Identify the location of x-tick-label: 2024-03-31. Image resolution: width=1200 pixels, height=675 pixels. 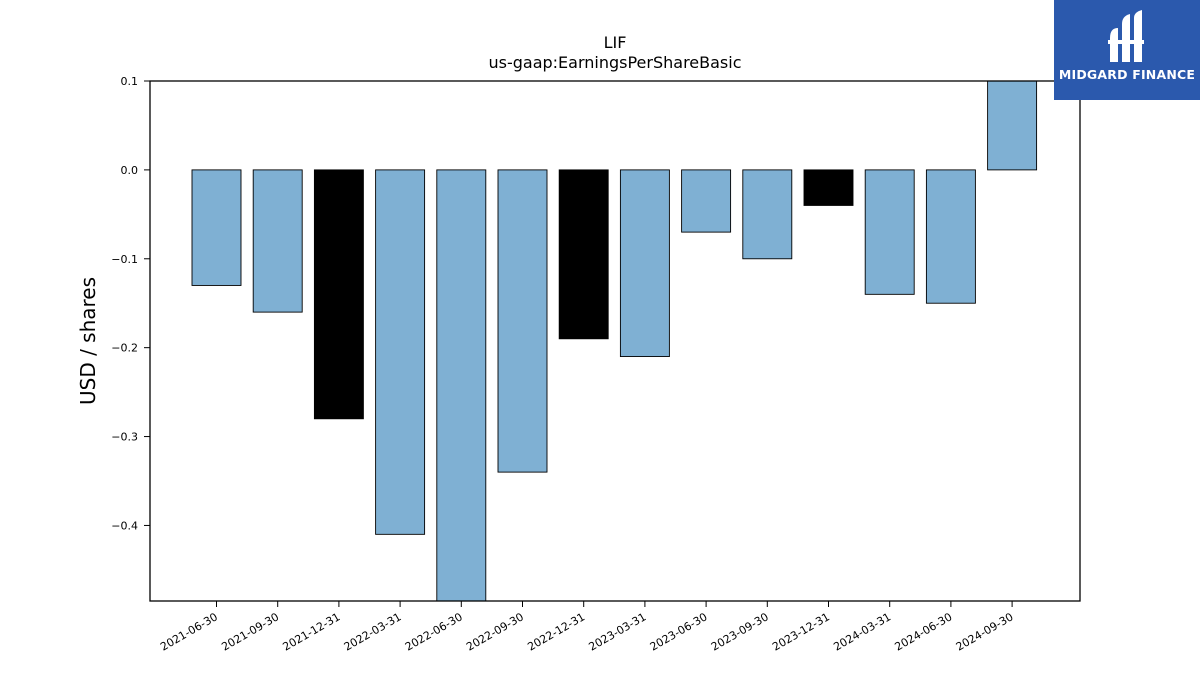
(862, 631).